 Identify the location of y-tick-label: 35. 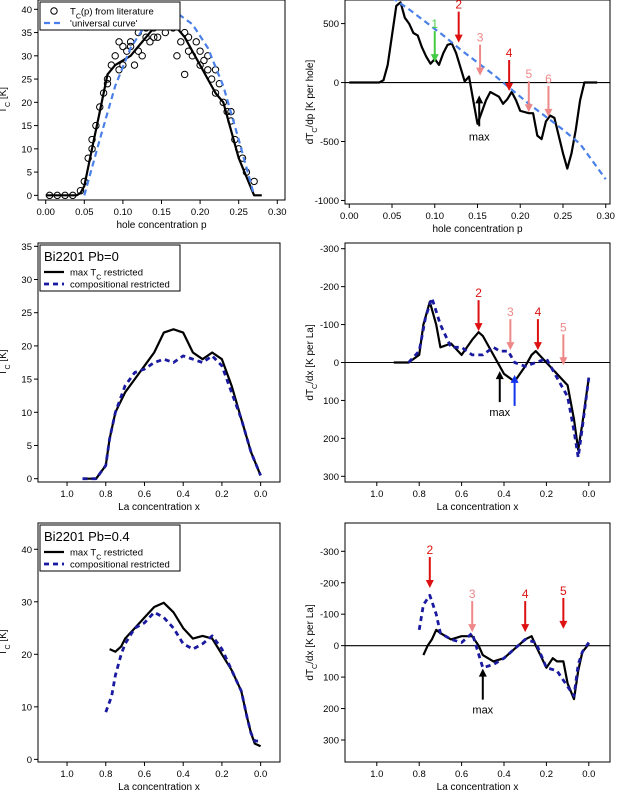
(26, 33).